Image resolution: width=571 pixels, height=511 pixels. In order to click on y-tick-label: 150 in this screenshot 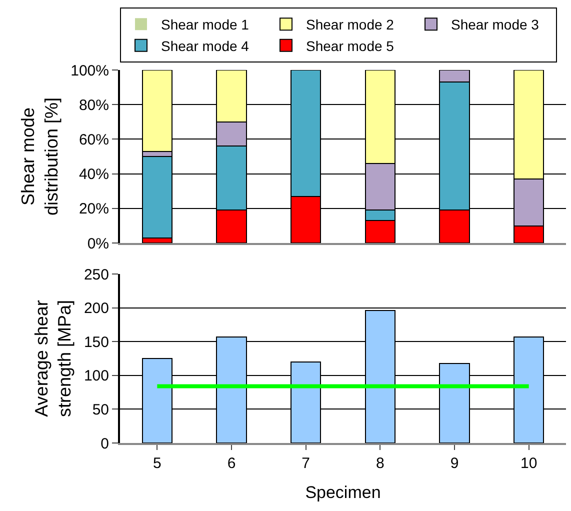, I will do `click(96, 342)`.